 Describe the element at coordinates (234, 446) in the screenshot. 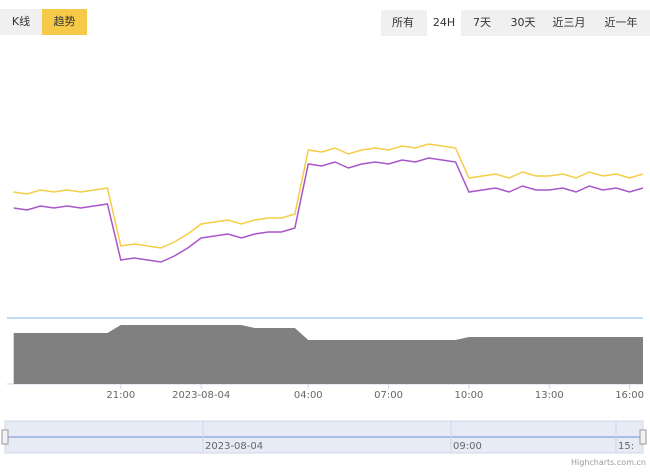

I see `navigator-label: 2023-08-04` at that location.